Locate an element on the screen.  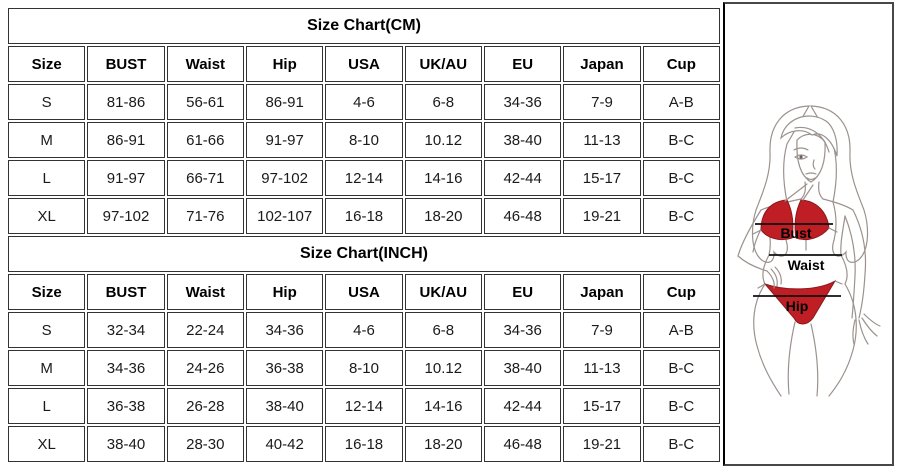
value-cell: 24-26 is located at coordinates (205, 368).